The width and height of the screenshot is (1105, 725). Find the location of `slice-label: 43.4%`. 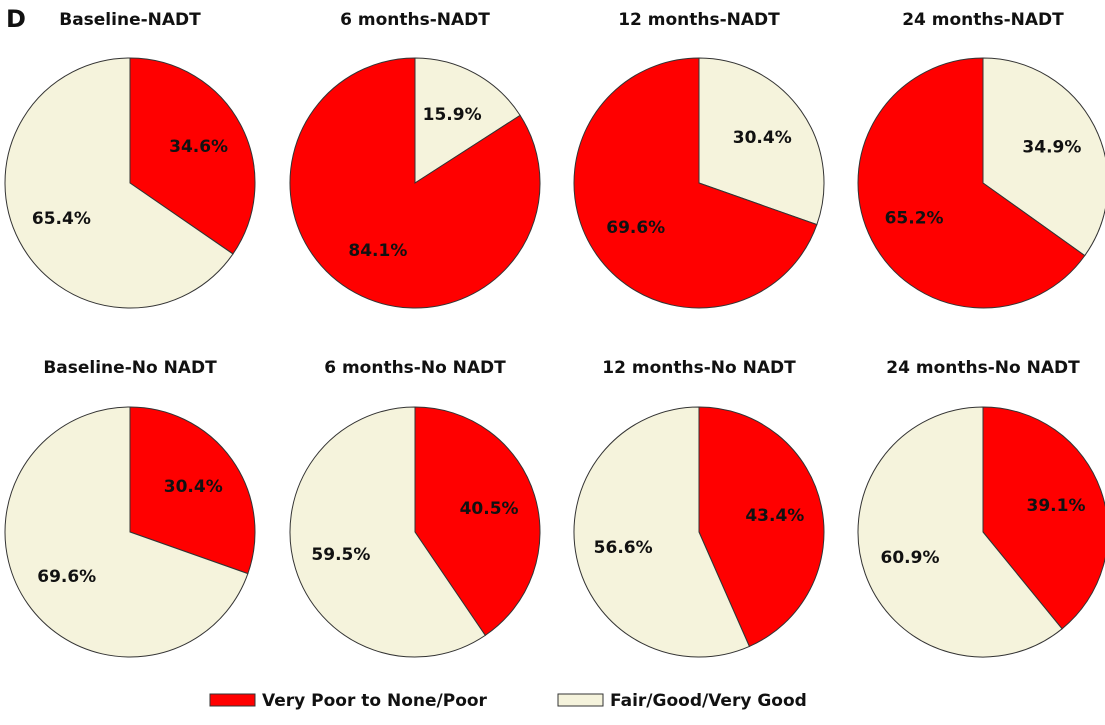

slice-label: 43.4% is located at coordinates (774, 516).